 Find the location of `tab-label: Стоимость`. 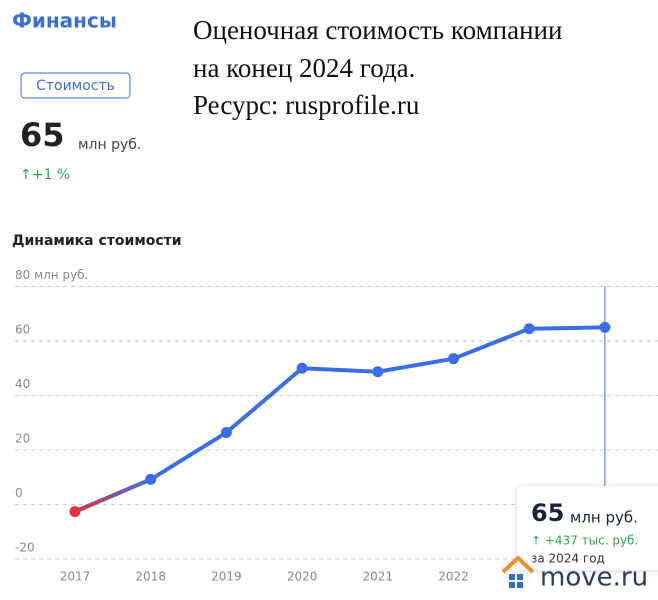

tab-label: Стоимость is located at coordinates (75, 86).